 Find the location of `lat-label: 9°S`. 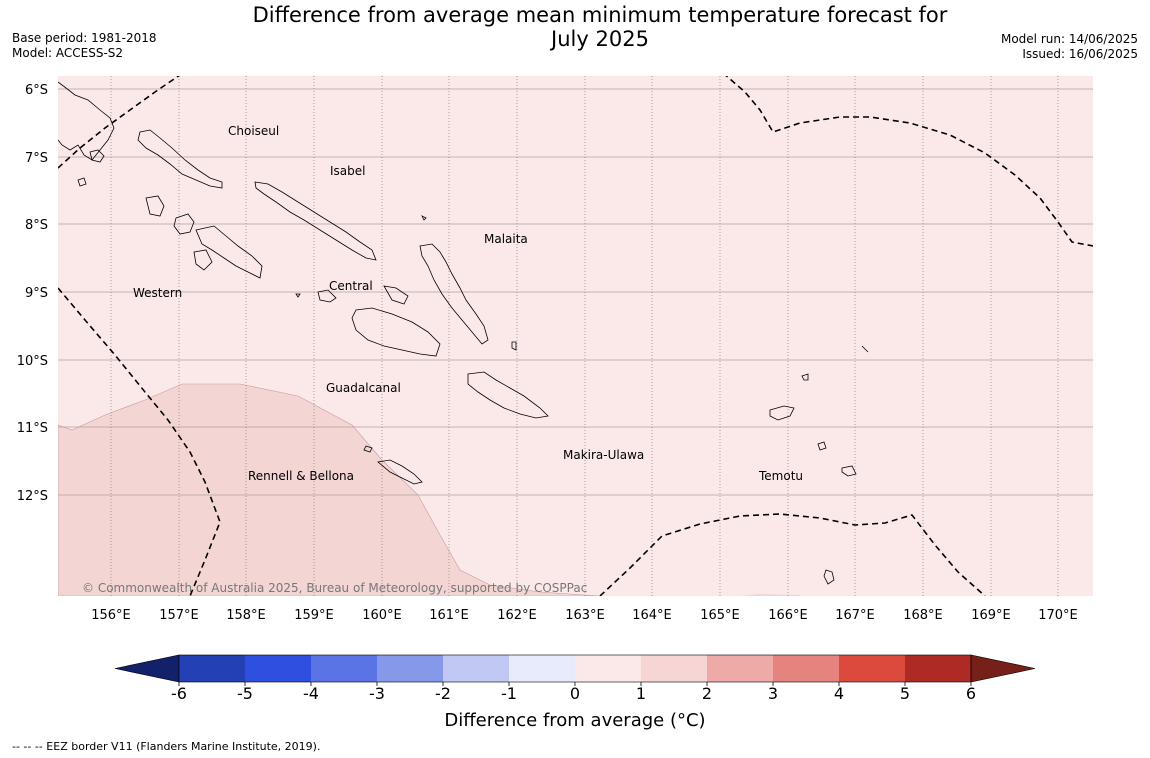

lat-label: 9°S is located at coordinates (36, 293).